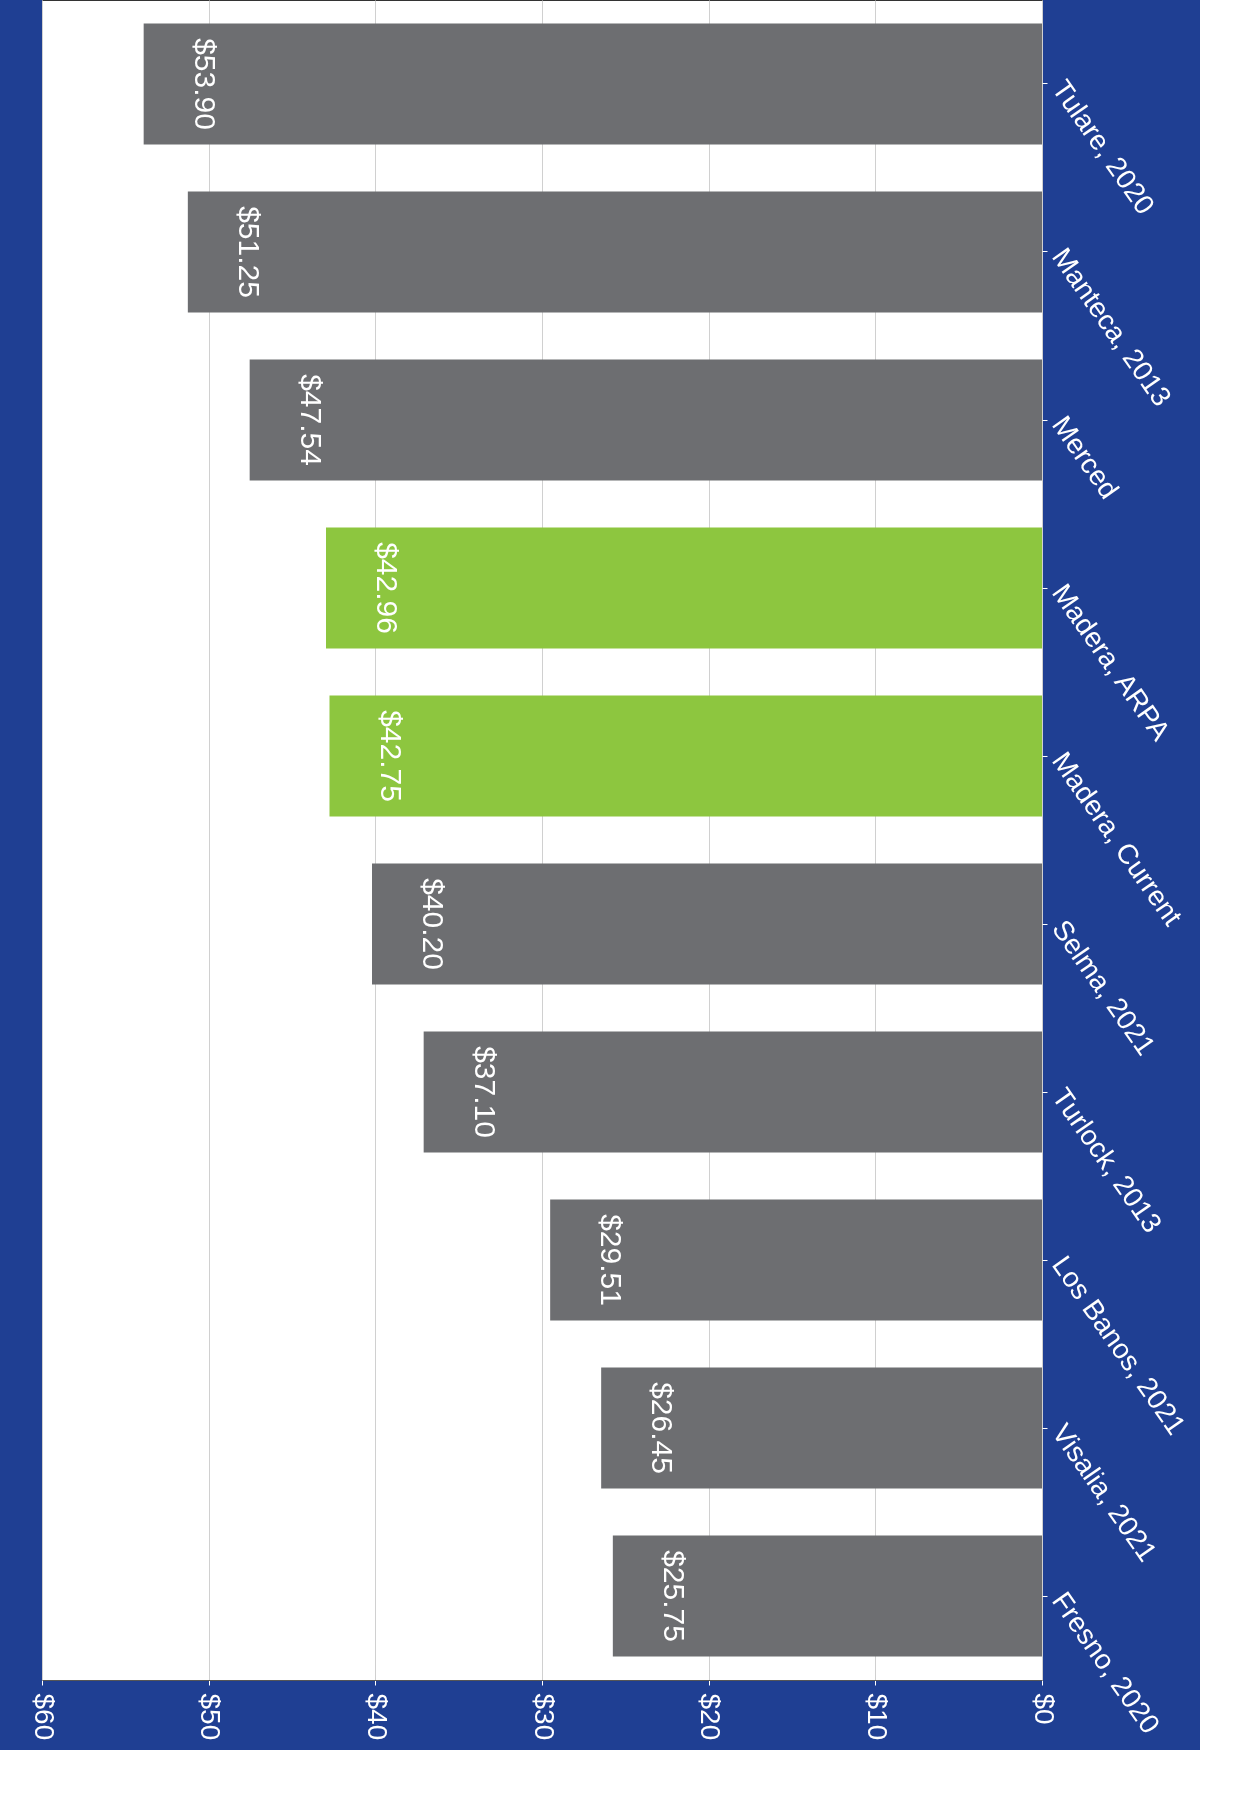 The width and height of the screenshot is (1241, 1818). Describe the element at coordinates (433, 924) in the screenshot. I see `data-label: $40.20` at that location.